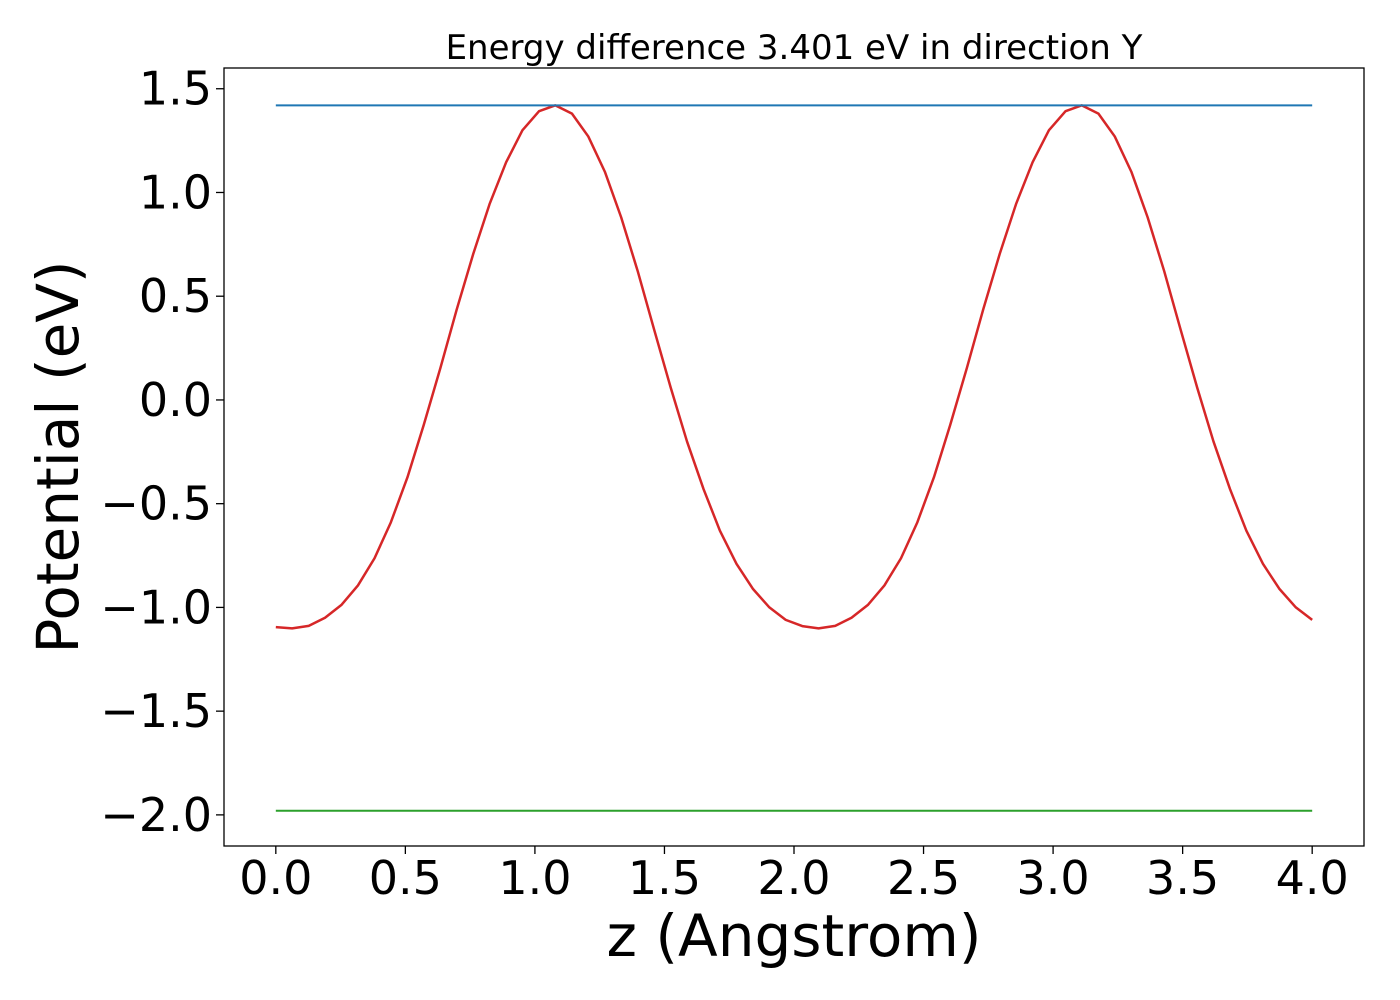 Image resolution: width=1400 pixels, height=1000 pixels. Describe the element at coordinates (1053, 878) in the screenshot. I see `x-tick-label: 3.0` at that location.